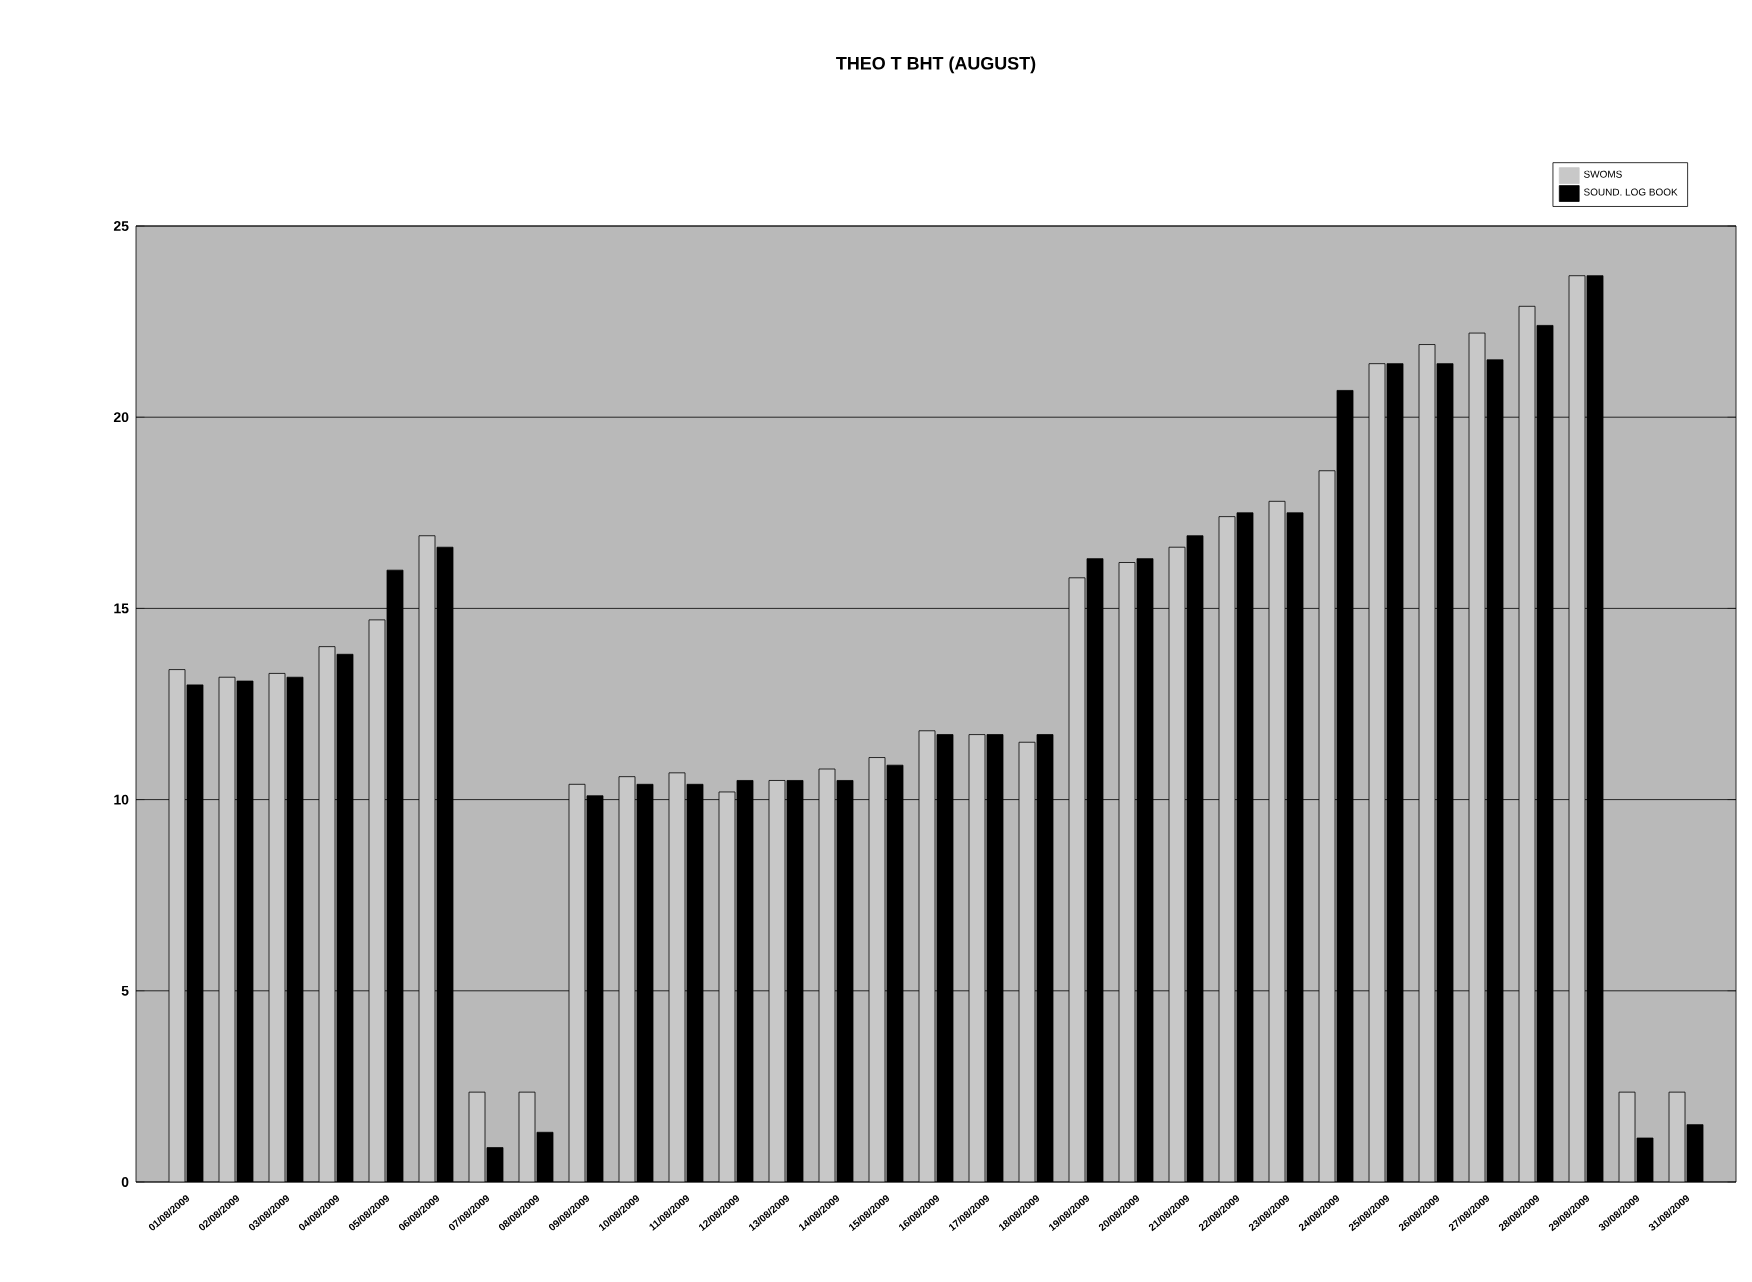  Describe the element at coordinates (936, 65) in the screenshot. I see `chart-title: THEO T BHT (AUGUST)` at that location.